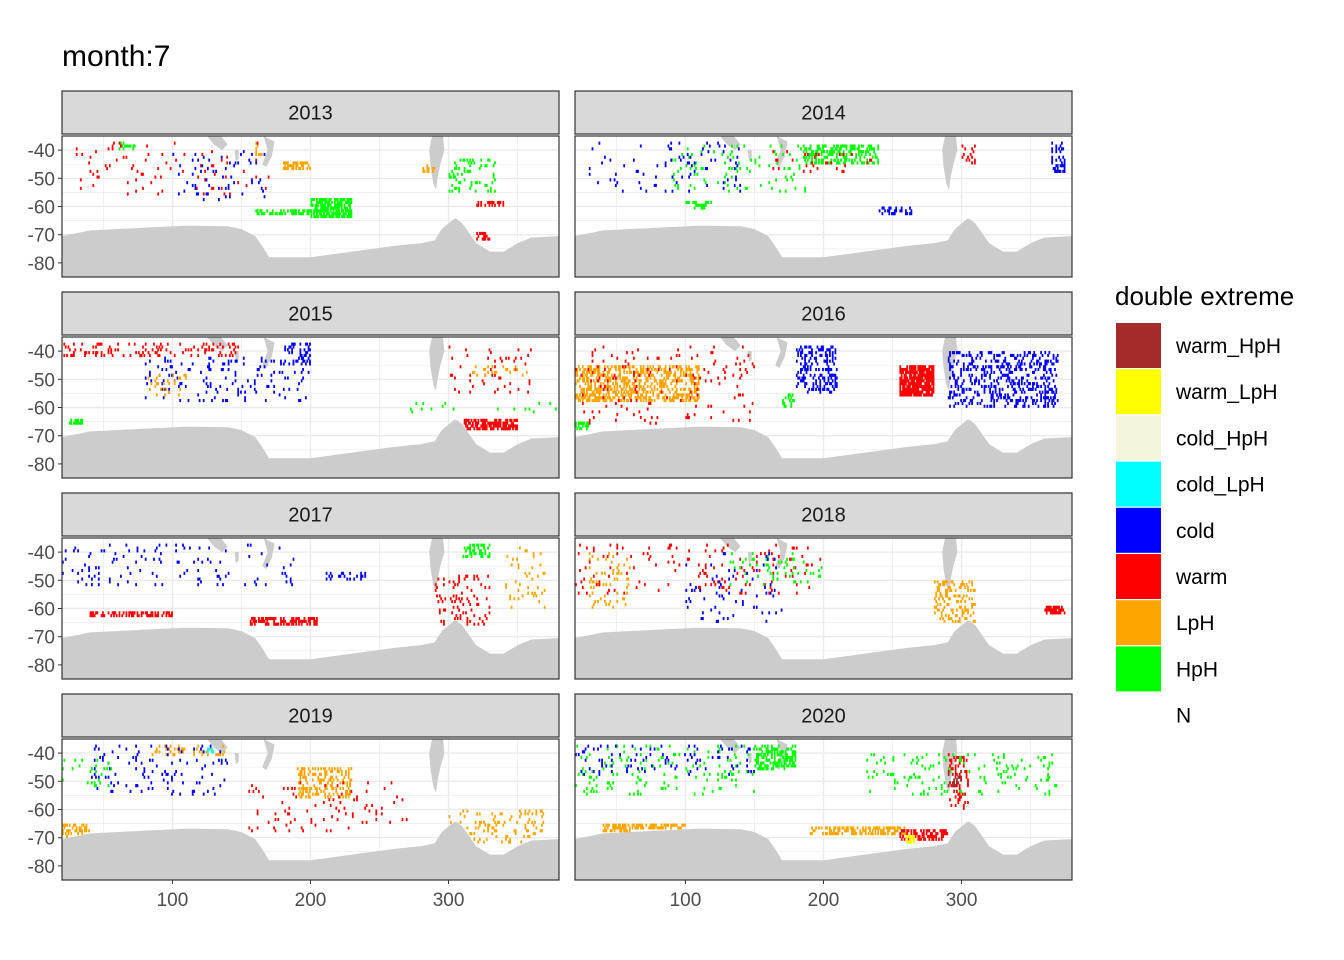 The image size is (1344, 960). What do you see at coordinates (217, 143) in the screenshot?
I see `australia-land` at bounding box center [217, 143].